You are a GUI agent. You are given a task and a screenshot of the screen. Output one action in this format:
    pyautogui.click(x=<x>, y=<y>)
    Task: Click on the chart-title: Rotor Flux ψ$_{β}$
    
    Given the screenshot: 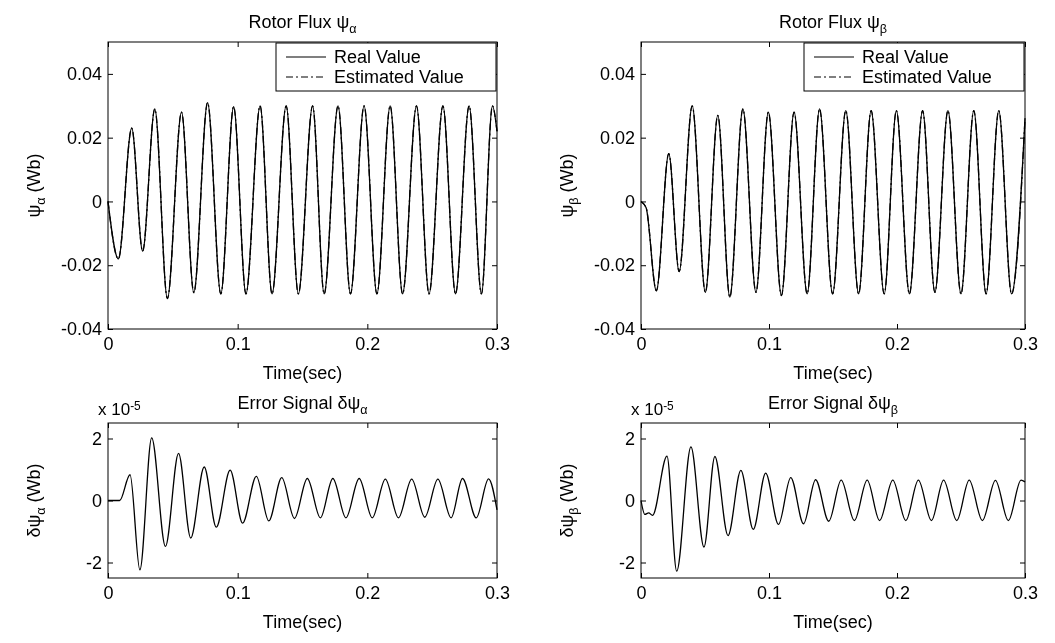 What is the action you would take?
    pyautogui.click(x=833, y=24)
    